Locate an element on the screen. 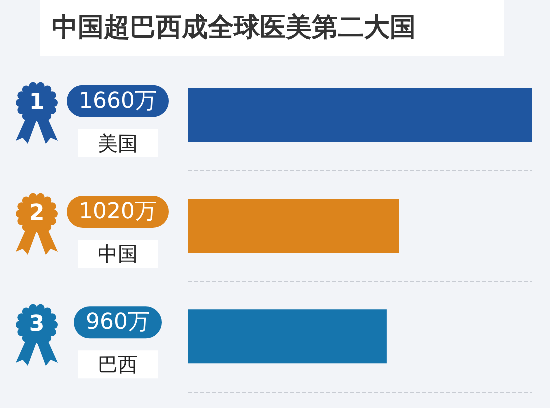 The height and width of the screenshot is (408, 550). text: 3 is located at coordinates (37, 325).